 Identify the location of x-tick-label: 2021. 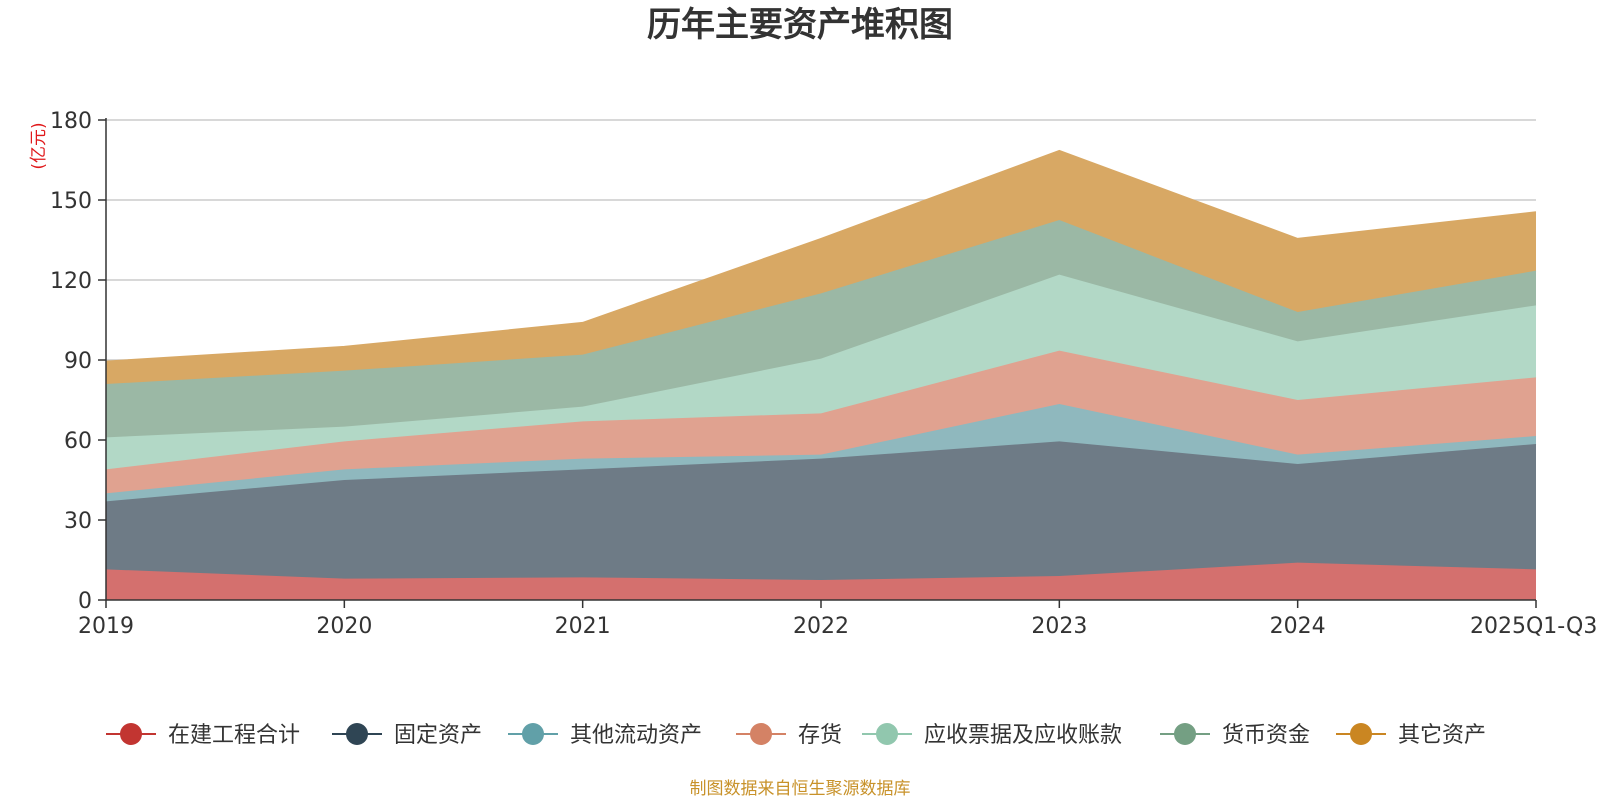
(583, 626).